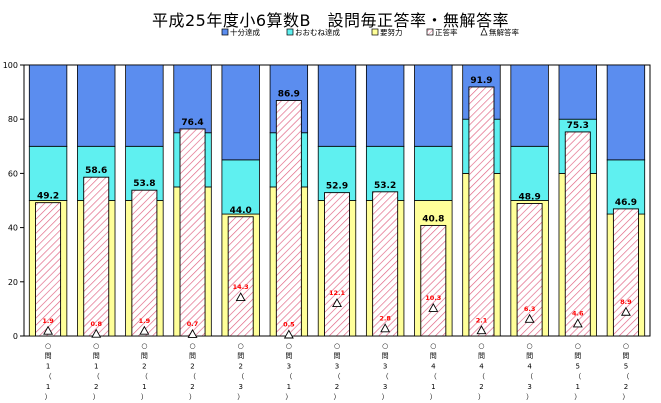 The width and height of the screenshot is (661, 403). I want to click on x-tick-label: ○問 3 （3）, so click(385, 371).